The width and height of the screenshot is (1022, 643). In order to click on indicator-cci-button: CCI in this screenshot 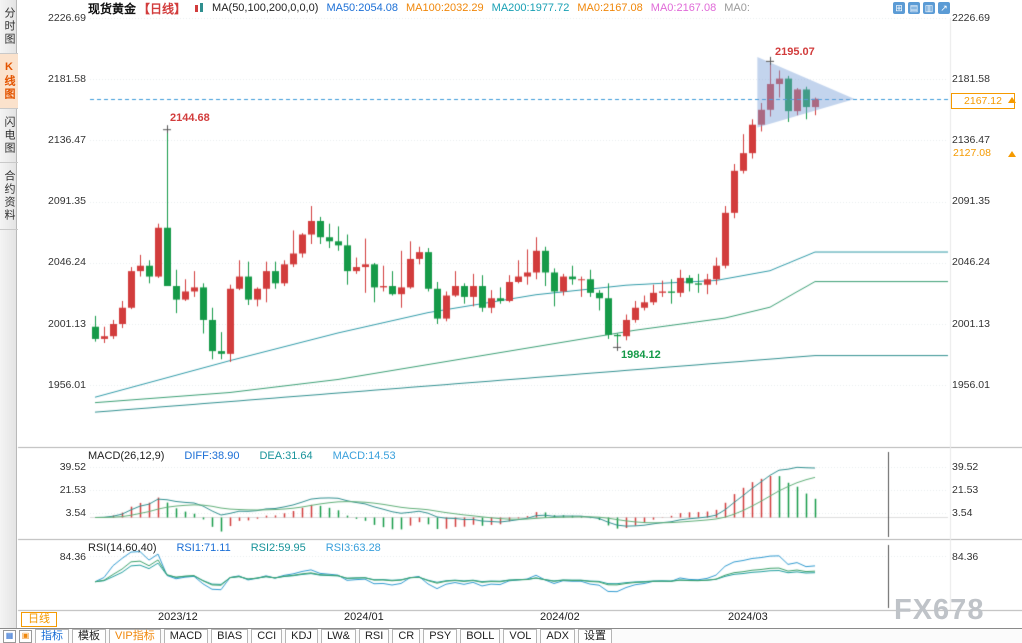, I will do `click(267, 635)`.